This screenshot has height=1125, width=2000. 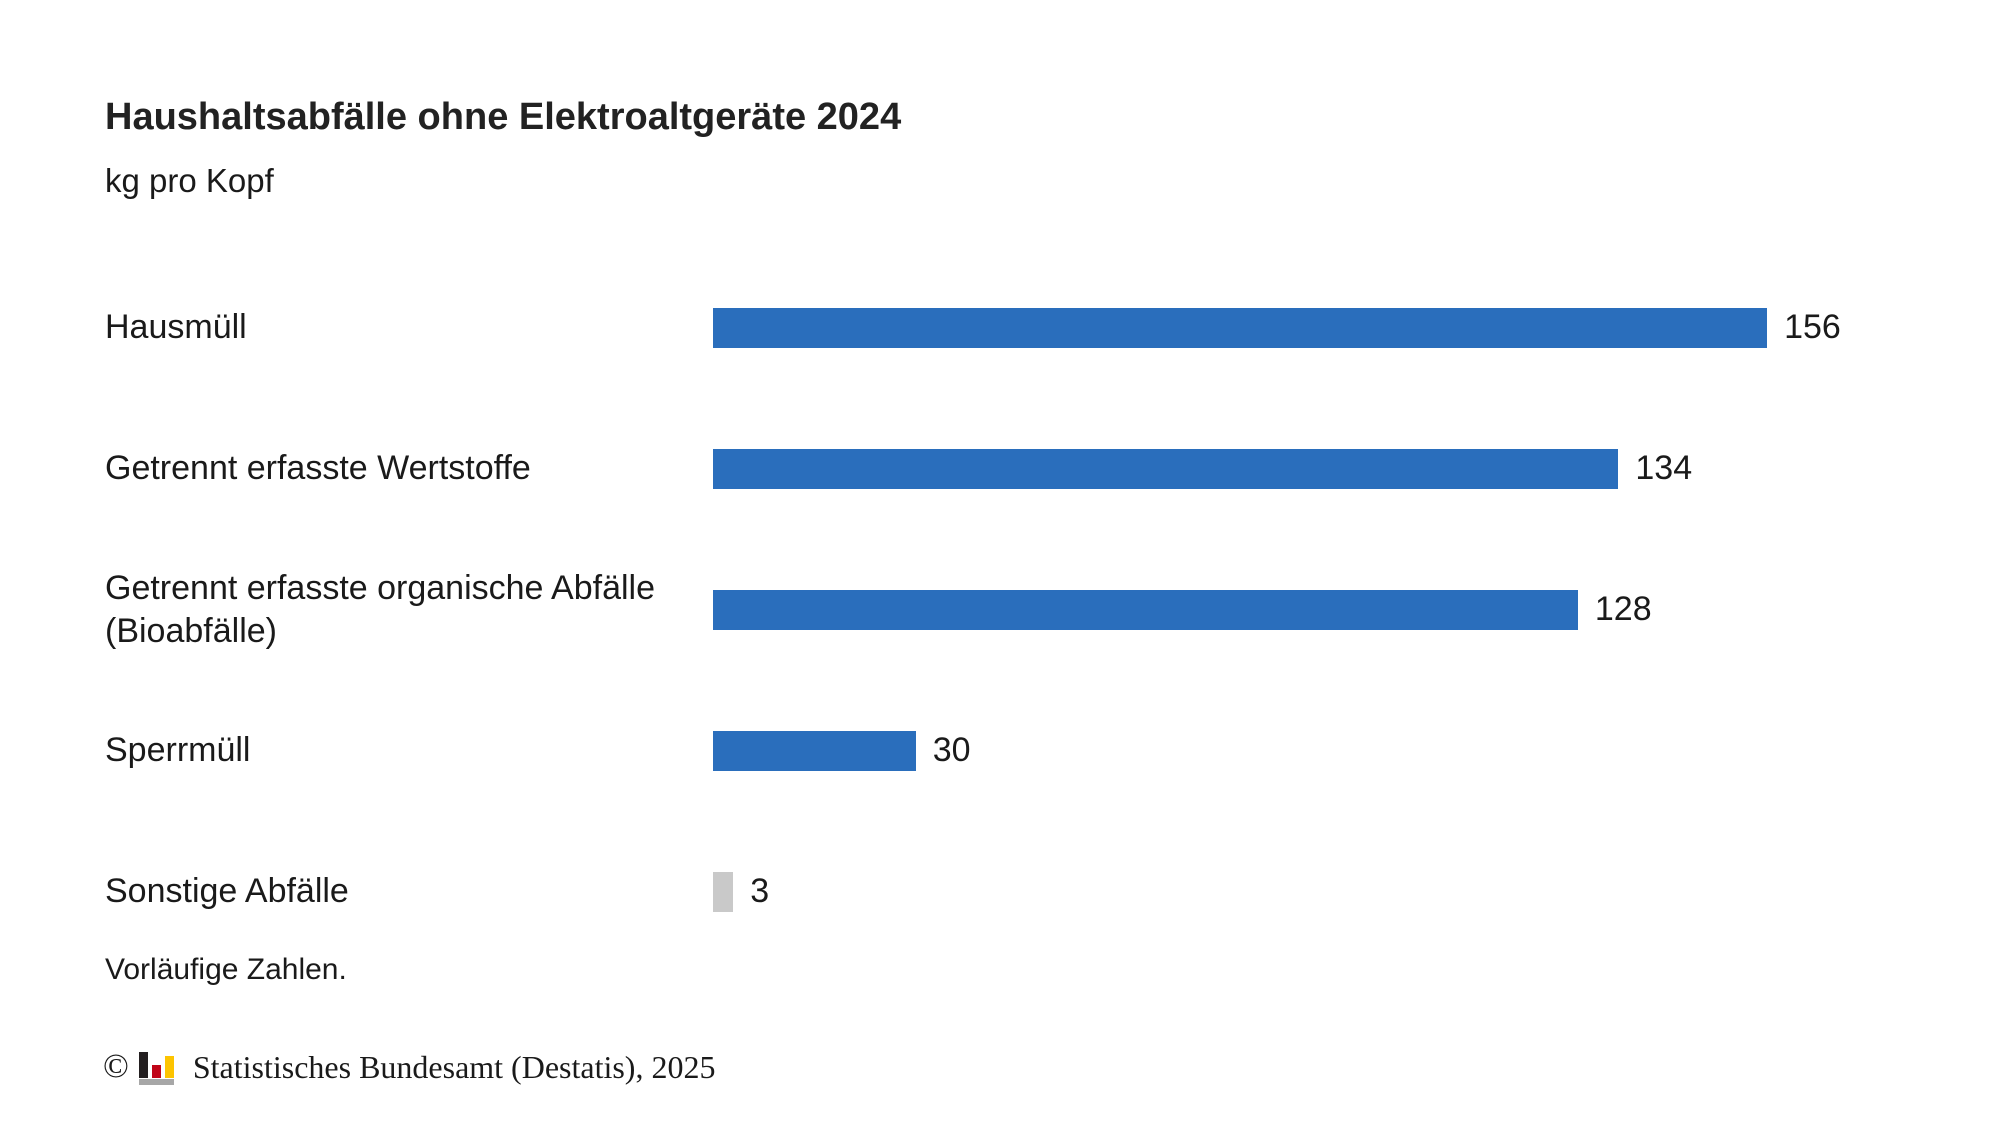 I want to click on category-label: Sonstige Abfälle, so click(x=227, y=891).